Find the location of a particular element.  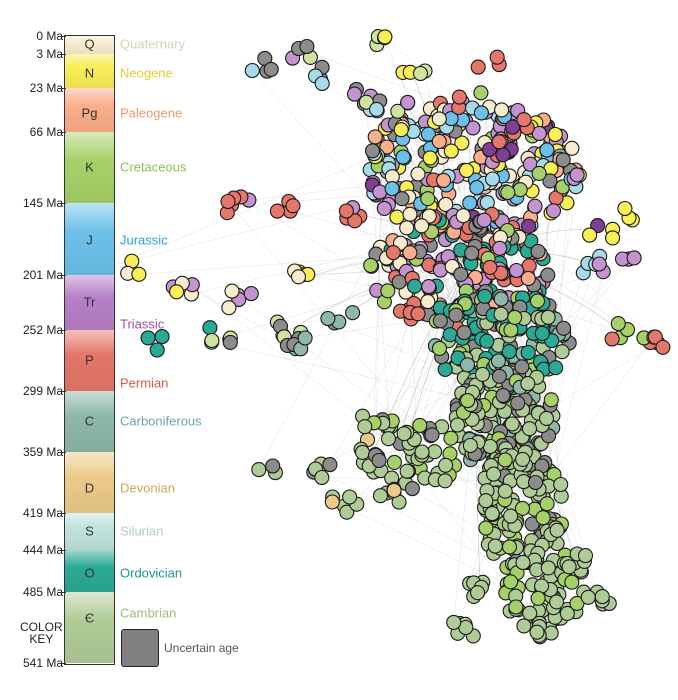

period-name-devonian: Devonian is located at coordinates (147, 488).